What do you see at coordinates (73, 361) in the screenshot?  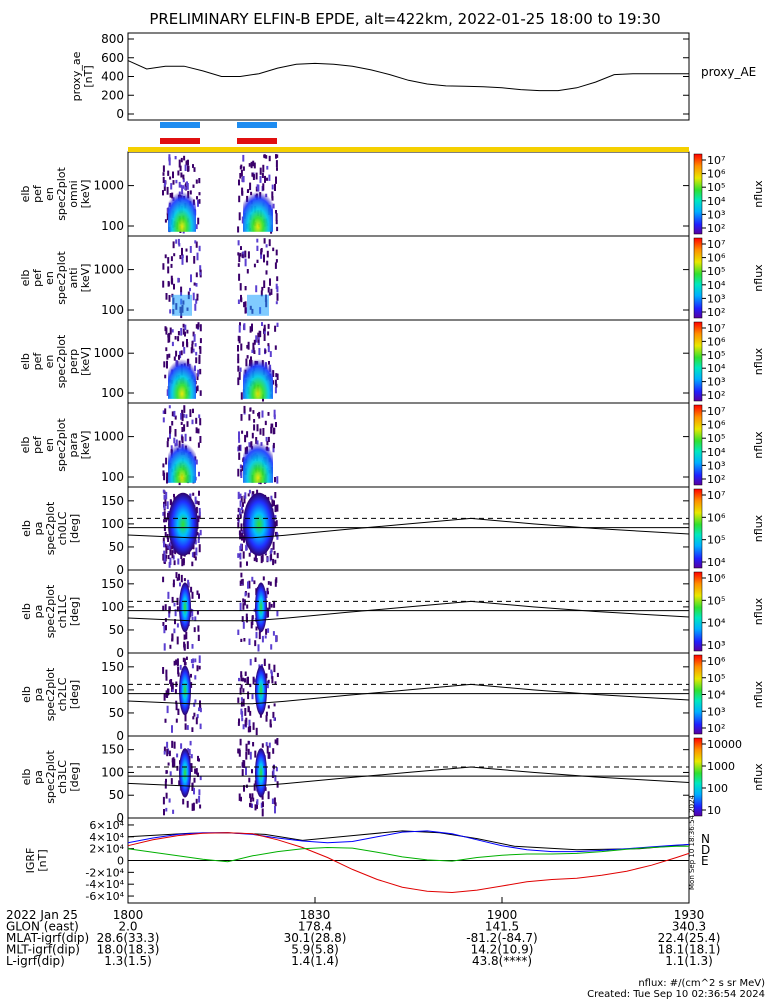 I see `perp-ylabel-line: perp` at bounding box center [73, 361].